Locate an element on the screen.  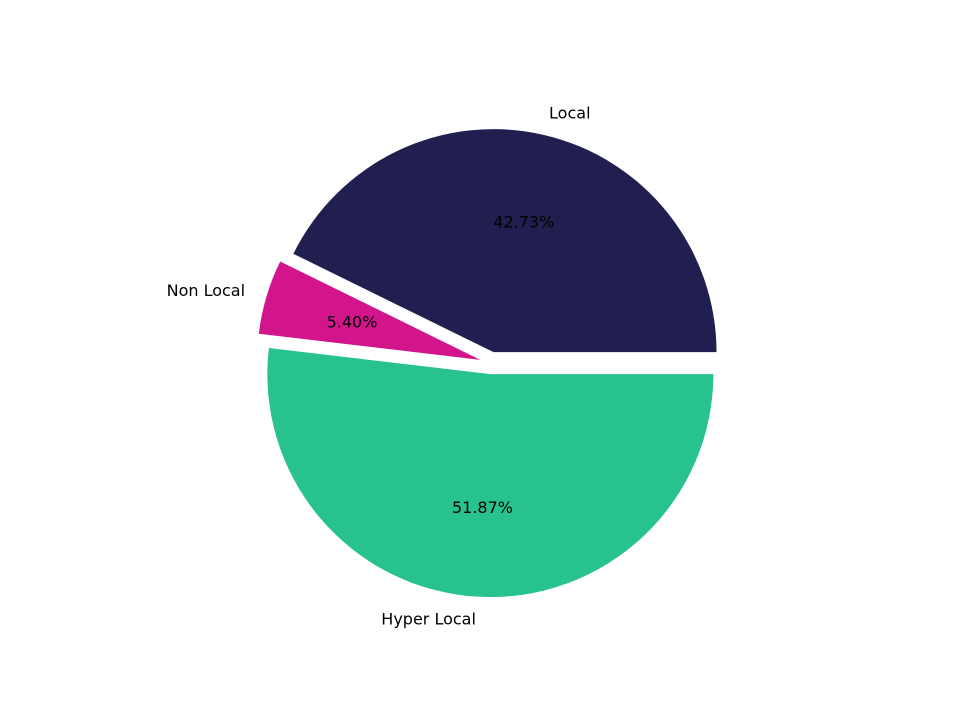
pie-slice-pct-non-local: 5.40% is located at coordinates (352, 321).